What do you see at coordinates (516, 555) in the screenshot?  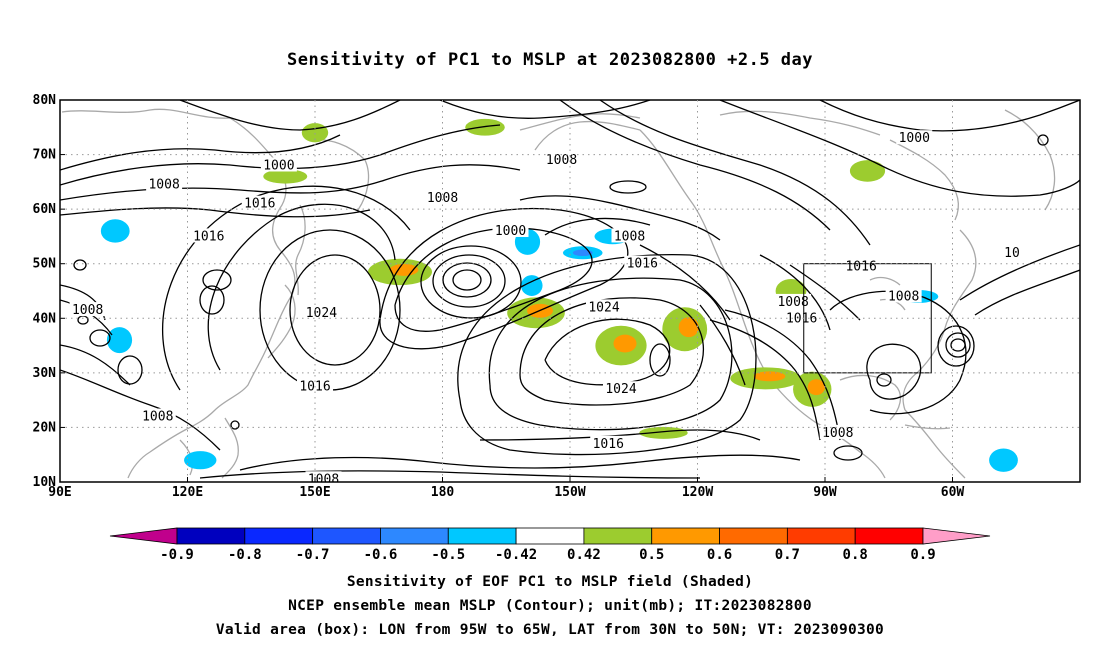 I see `colorbar-label: -0.42` at bounding box center [516, 555].